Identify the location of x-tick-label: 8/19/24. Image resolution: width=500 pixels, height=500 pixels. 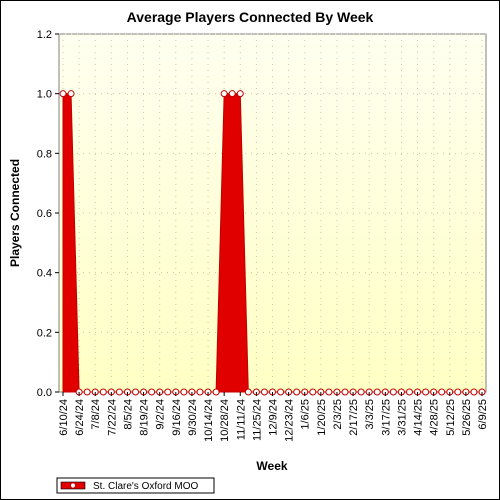
(145, 417).